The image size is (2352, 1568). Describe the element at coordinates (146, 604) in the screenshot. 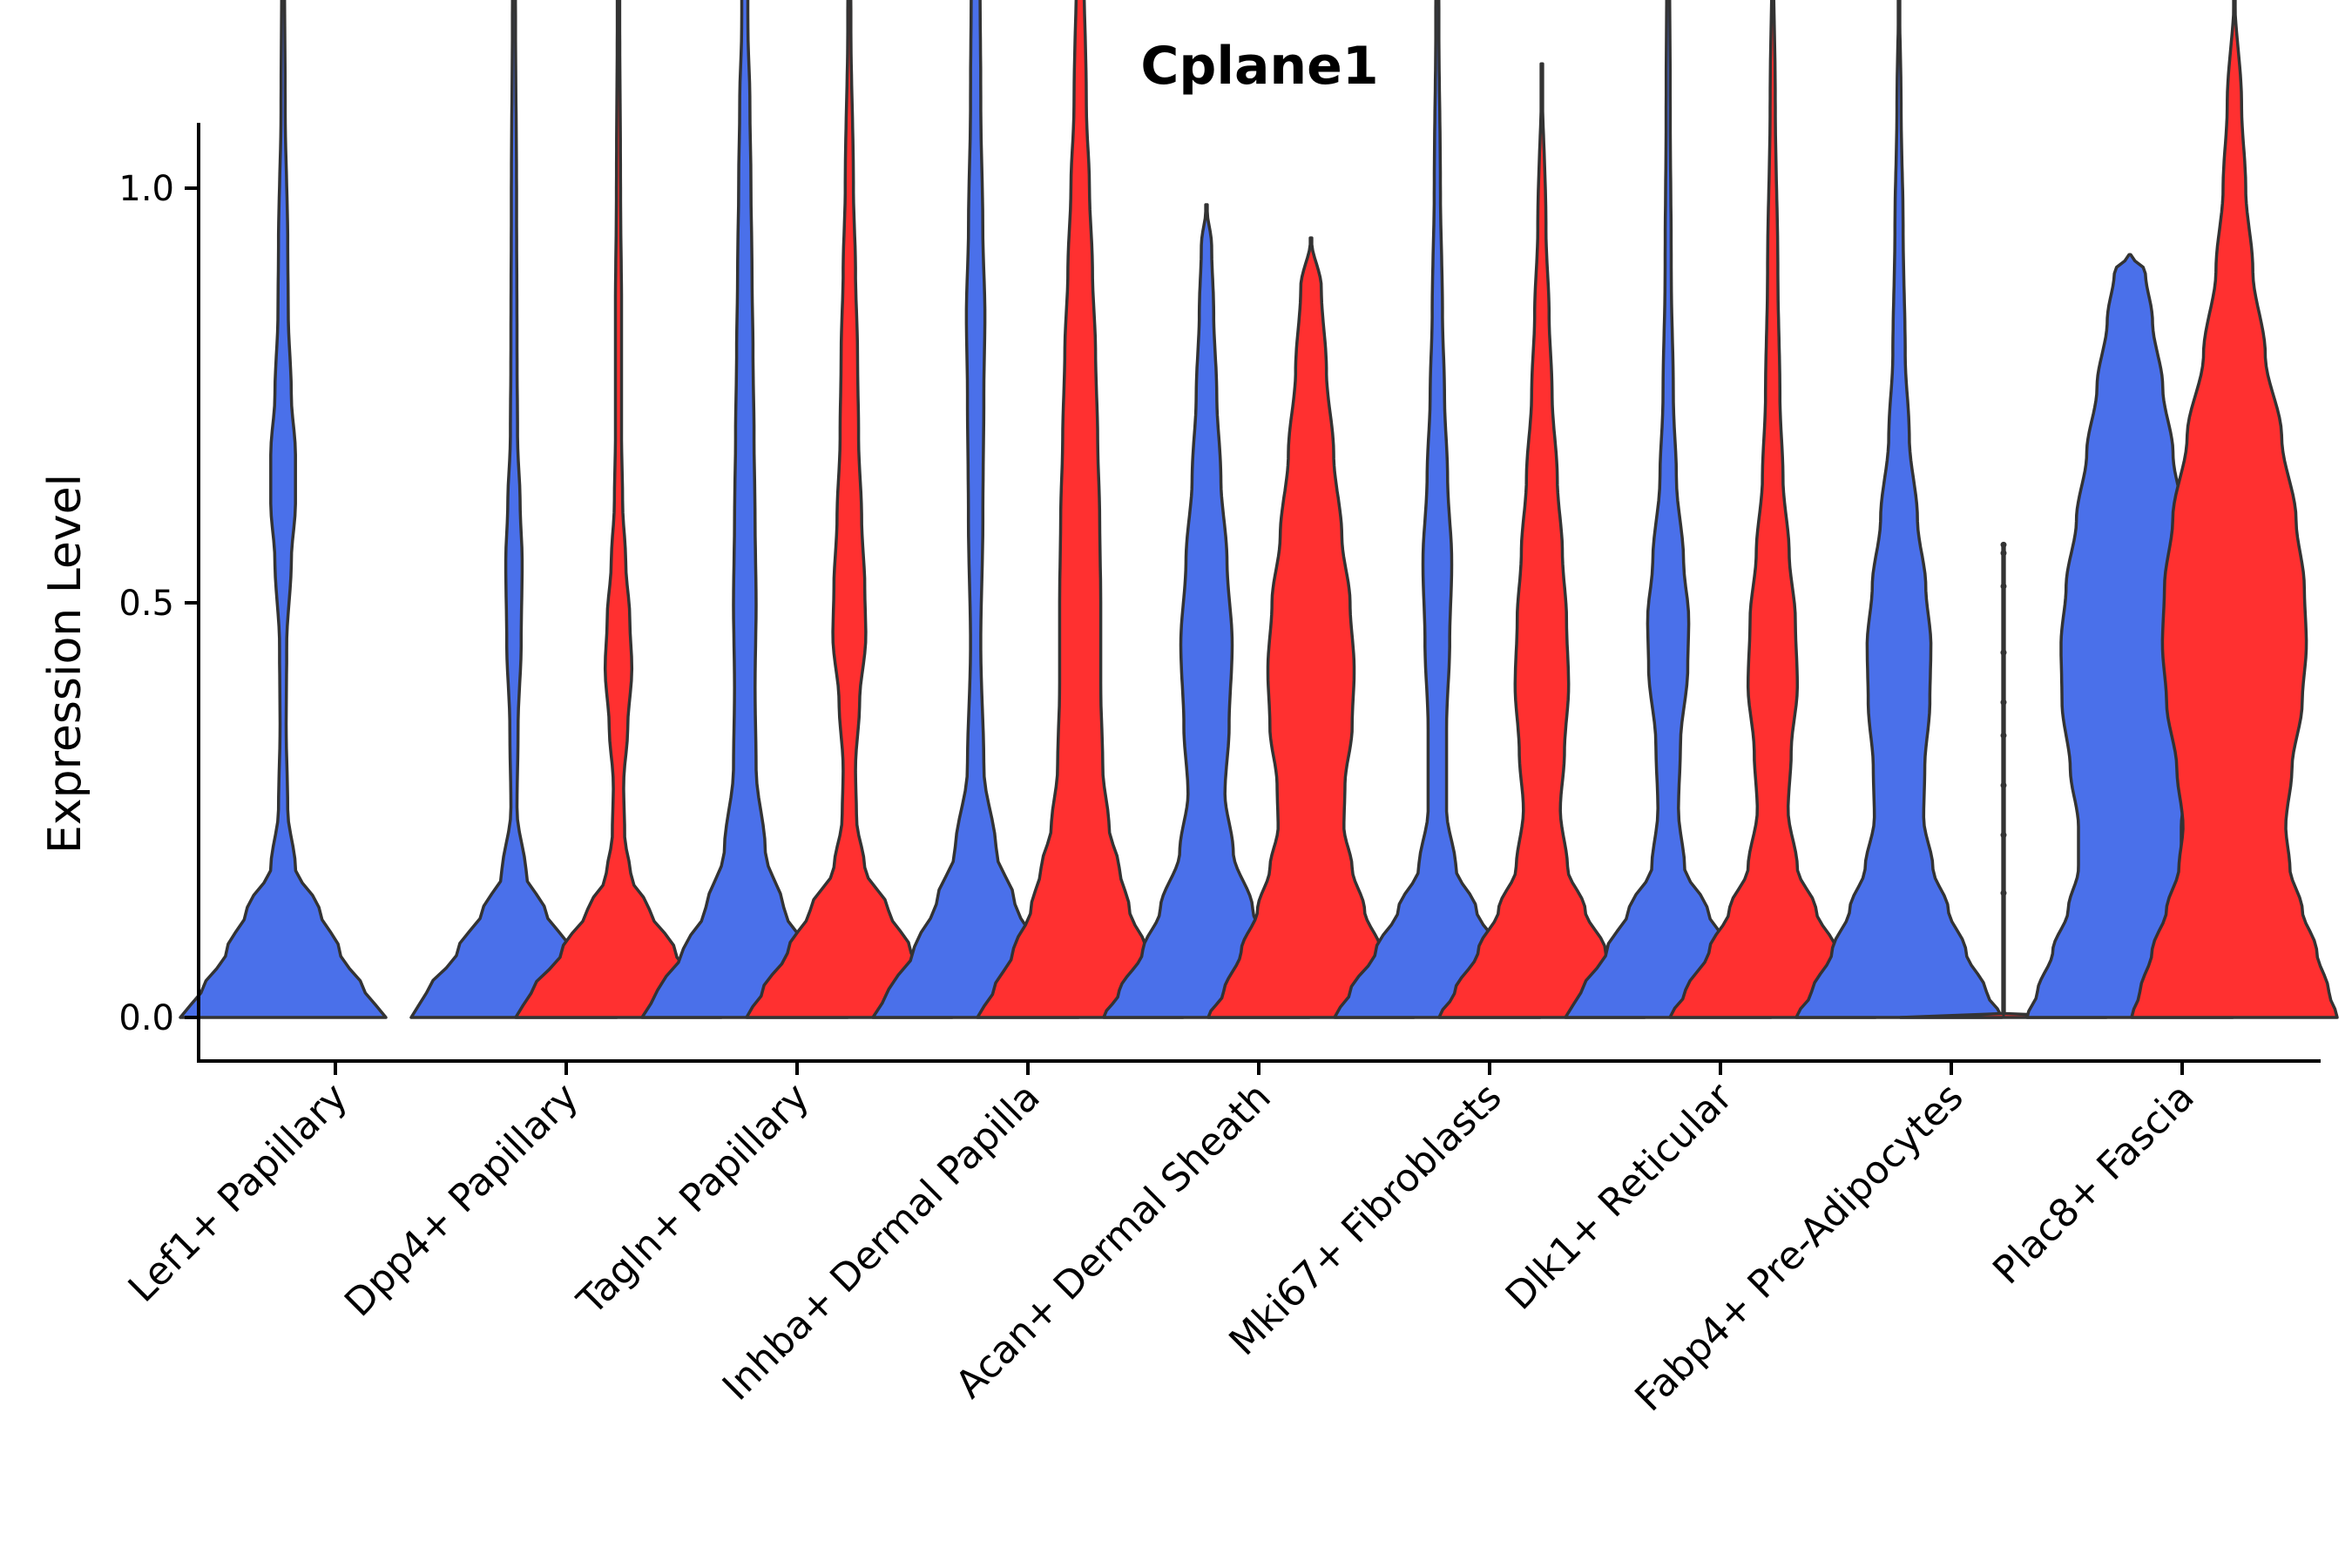

I see `y-tick-label: 0.5` at that location.